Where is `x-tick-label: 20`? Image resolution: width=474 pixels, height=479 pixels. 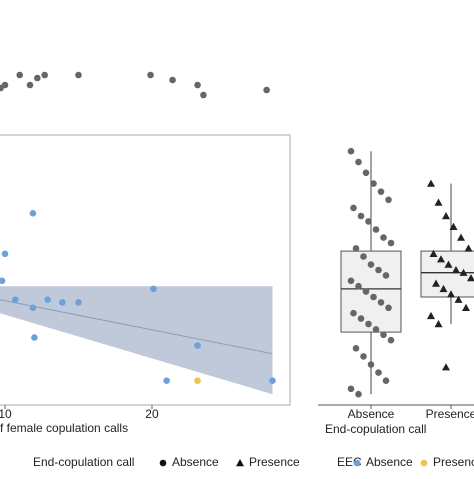
x-tick-label: 20 is located at coordinates (152, 414).